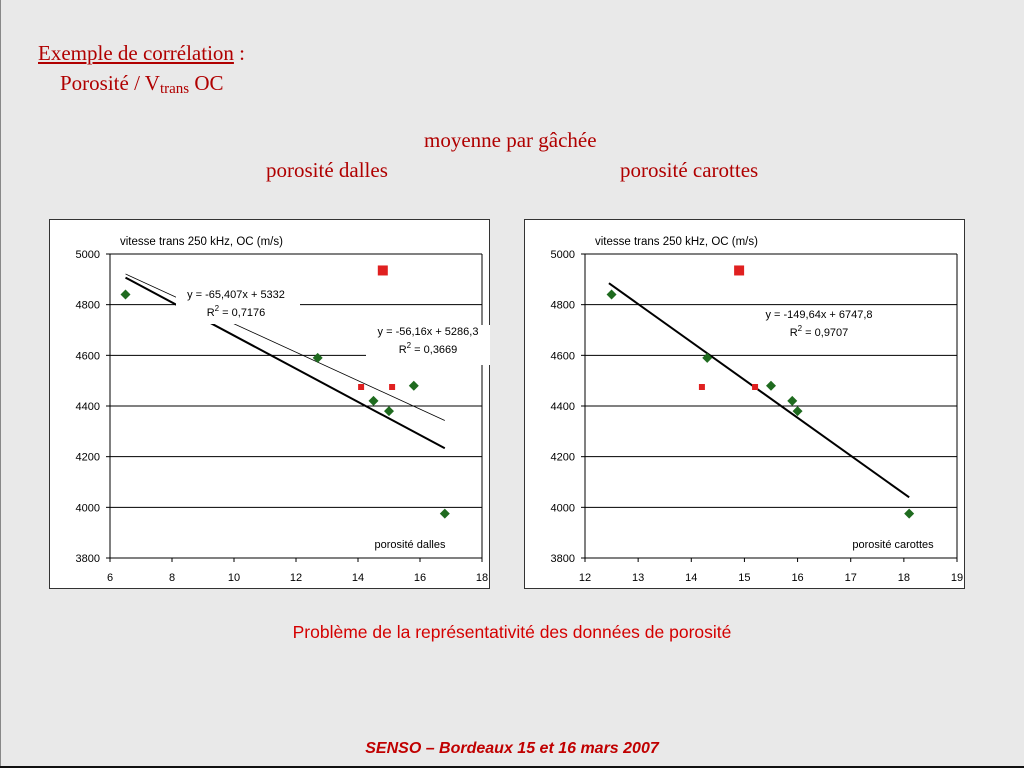 This screenshot has width=1024, height=768. I want to click on trendline, so click(759, 390).